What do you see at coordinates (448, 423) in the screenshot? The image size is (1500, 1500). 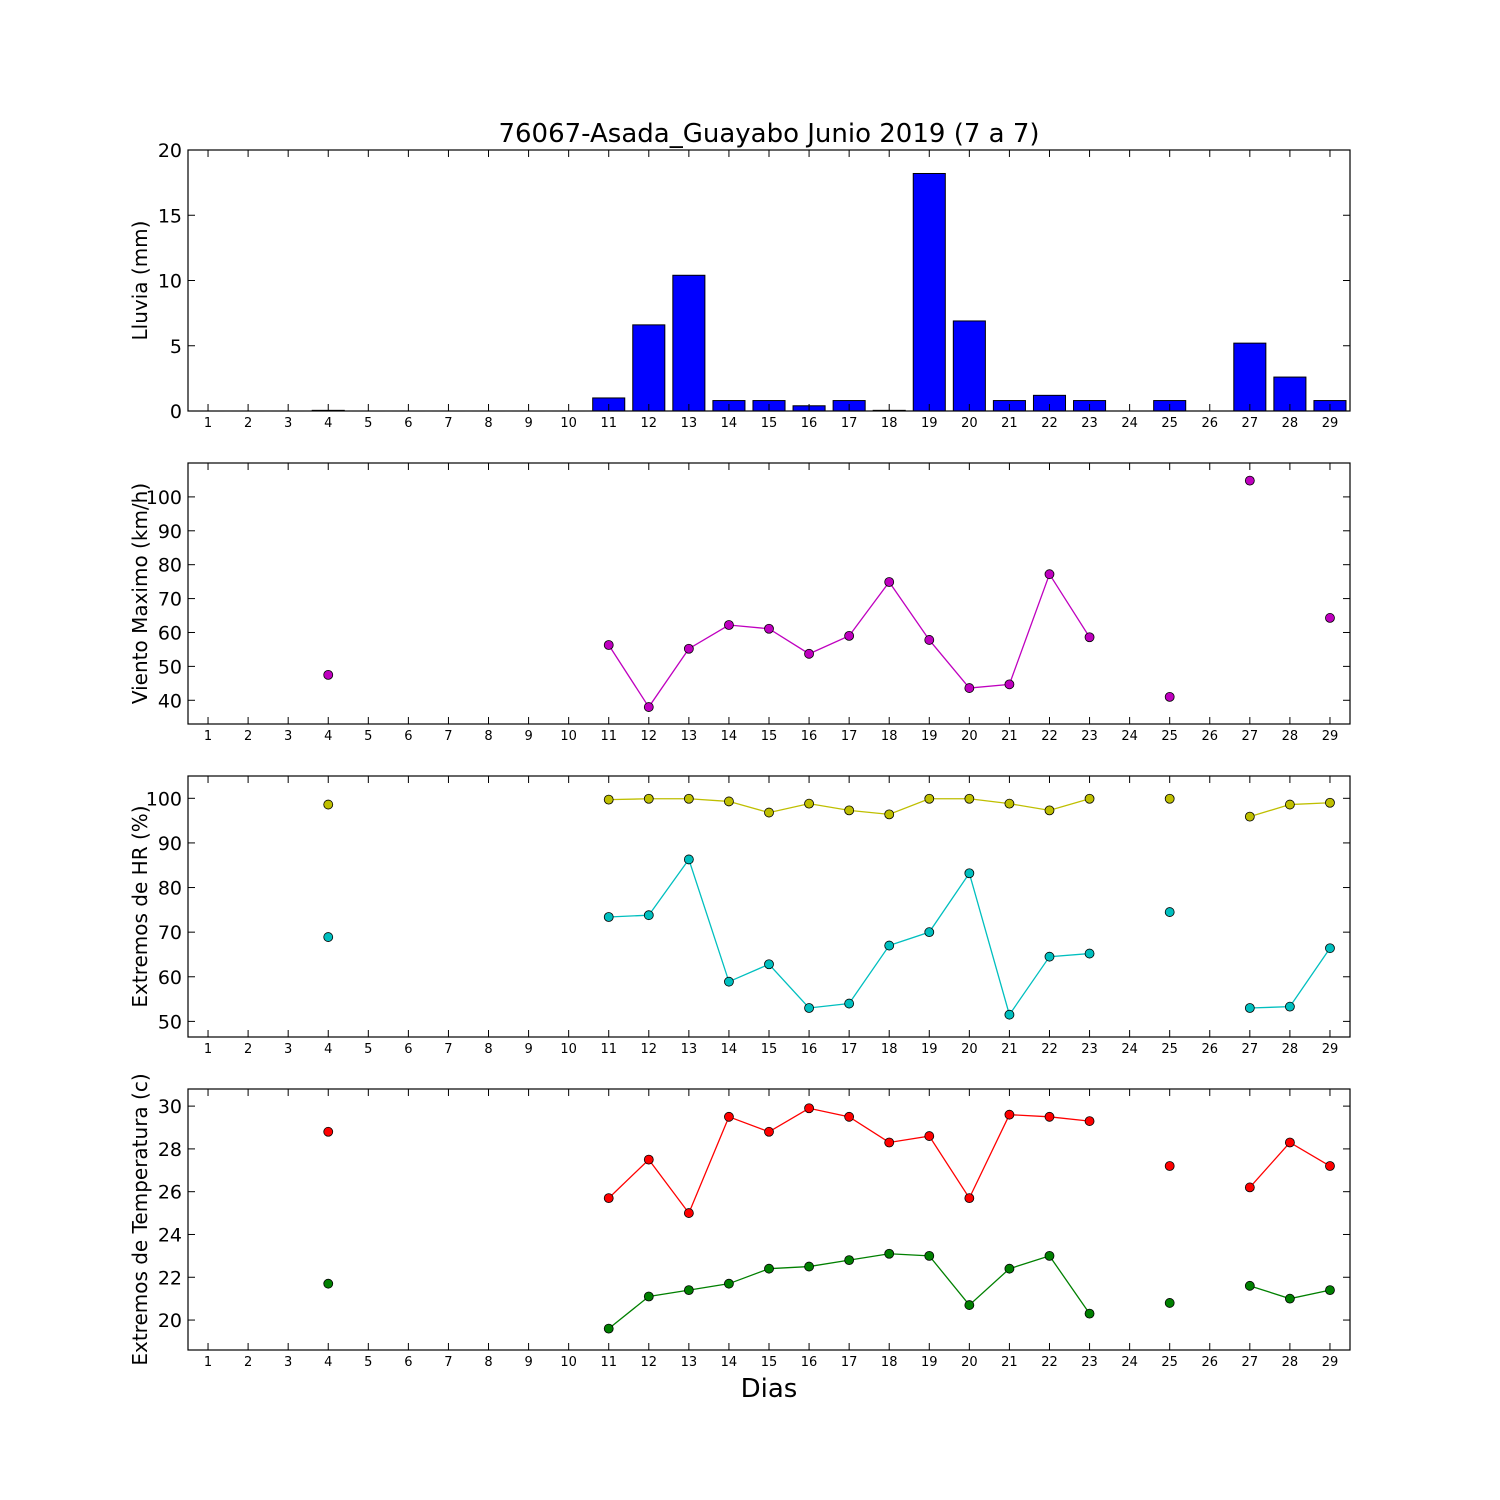 I see `x-tick-label: 7` at bounding box center [448, 423].